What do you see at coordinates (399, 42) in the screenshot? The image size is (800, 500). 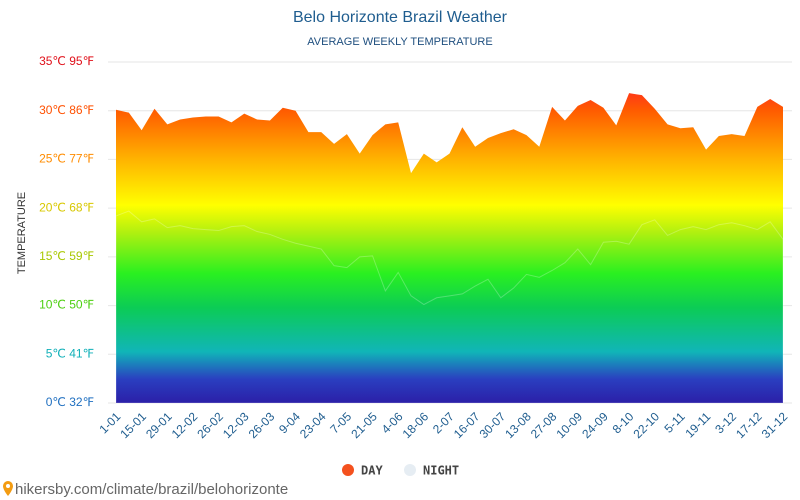 I see `chart-subtitle: AVERAGE WEEKLY TEMPERATURE` at bounding box center [399, 42].